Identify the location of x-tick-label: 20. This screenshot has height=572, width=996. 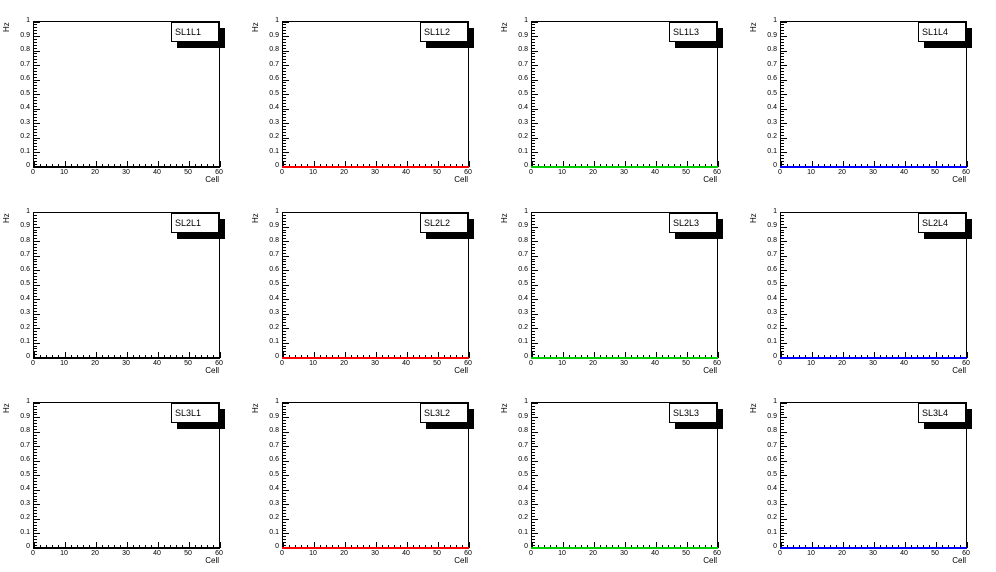
(95, 554).